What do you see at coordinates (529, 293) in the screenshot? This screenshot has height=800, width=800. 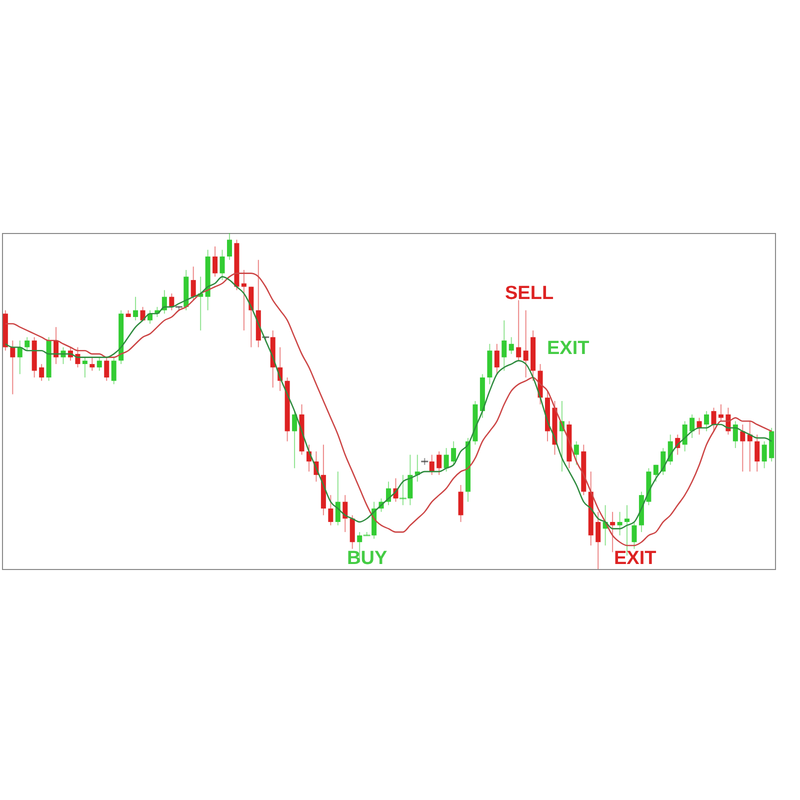 I see `annotation: SELL` at bounding box center [529, 293].